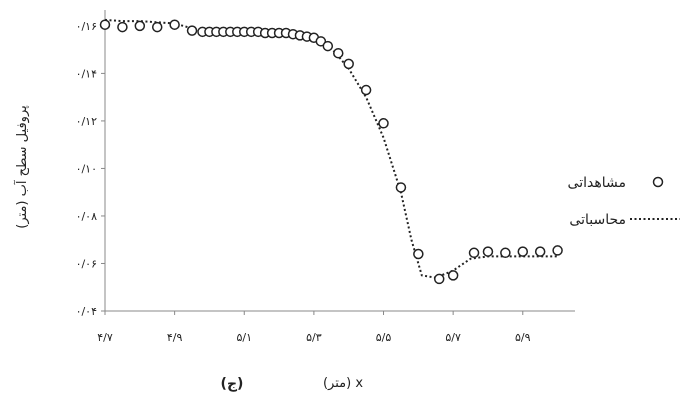  I want to click on y-tick-label: ۰/۰۶, so click(86, 263).